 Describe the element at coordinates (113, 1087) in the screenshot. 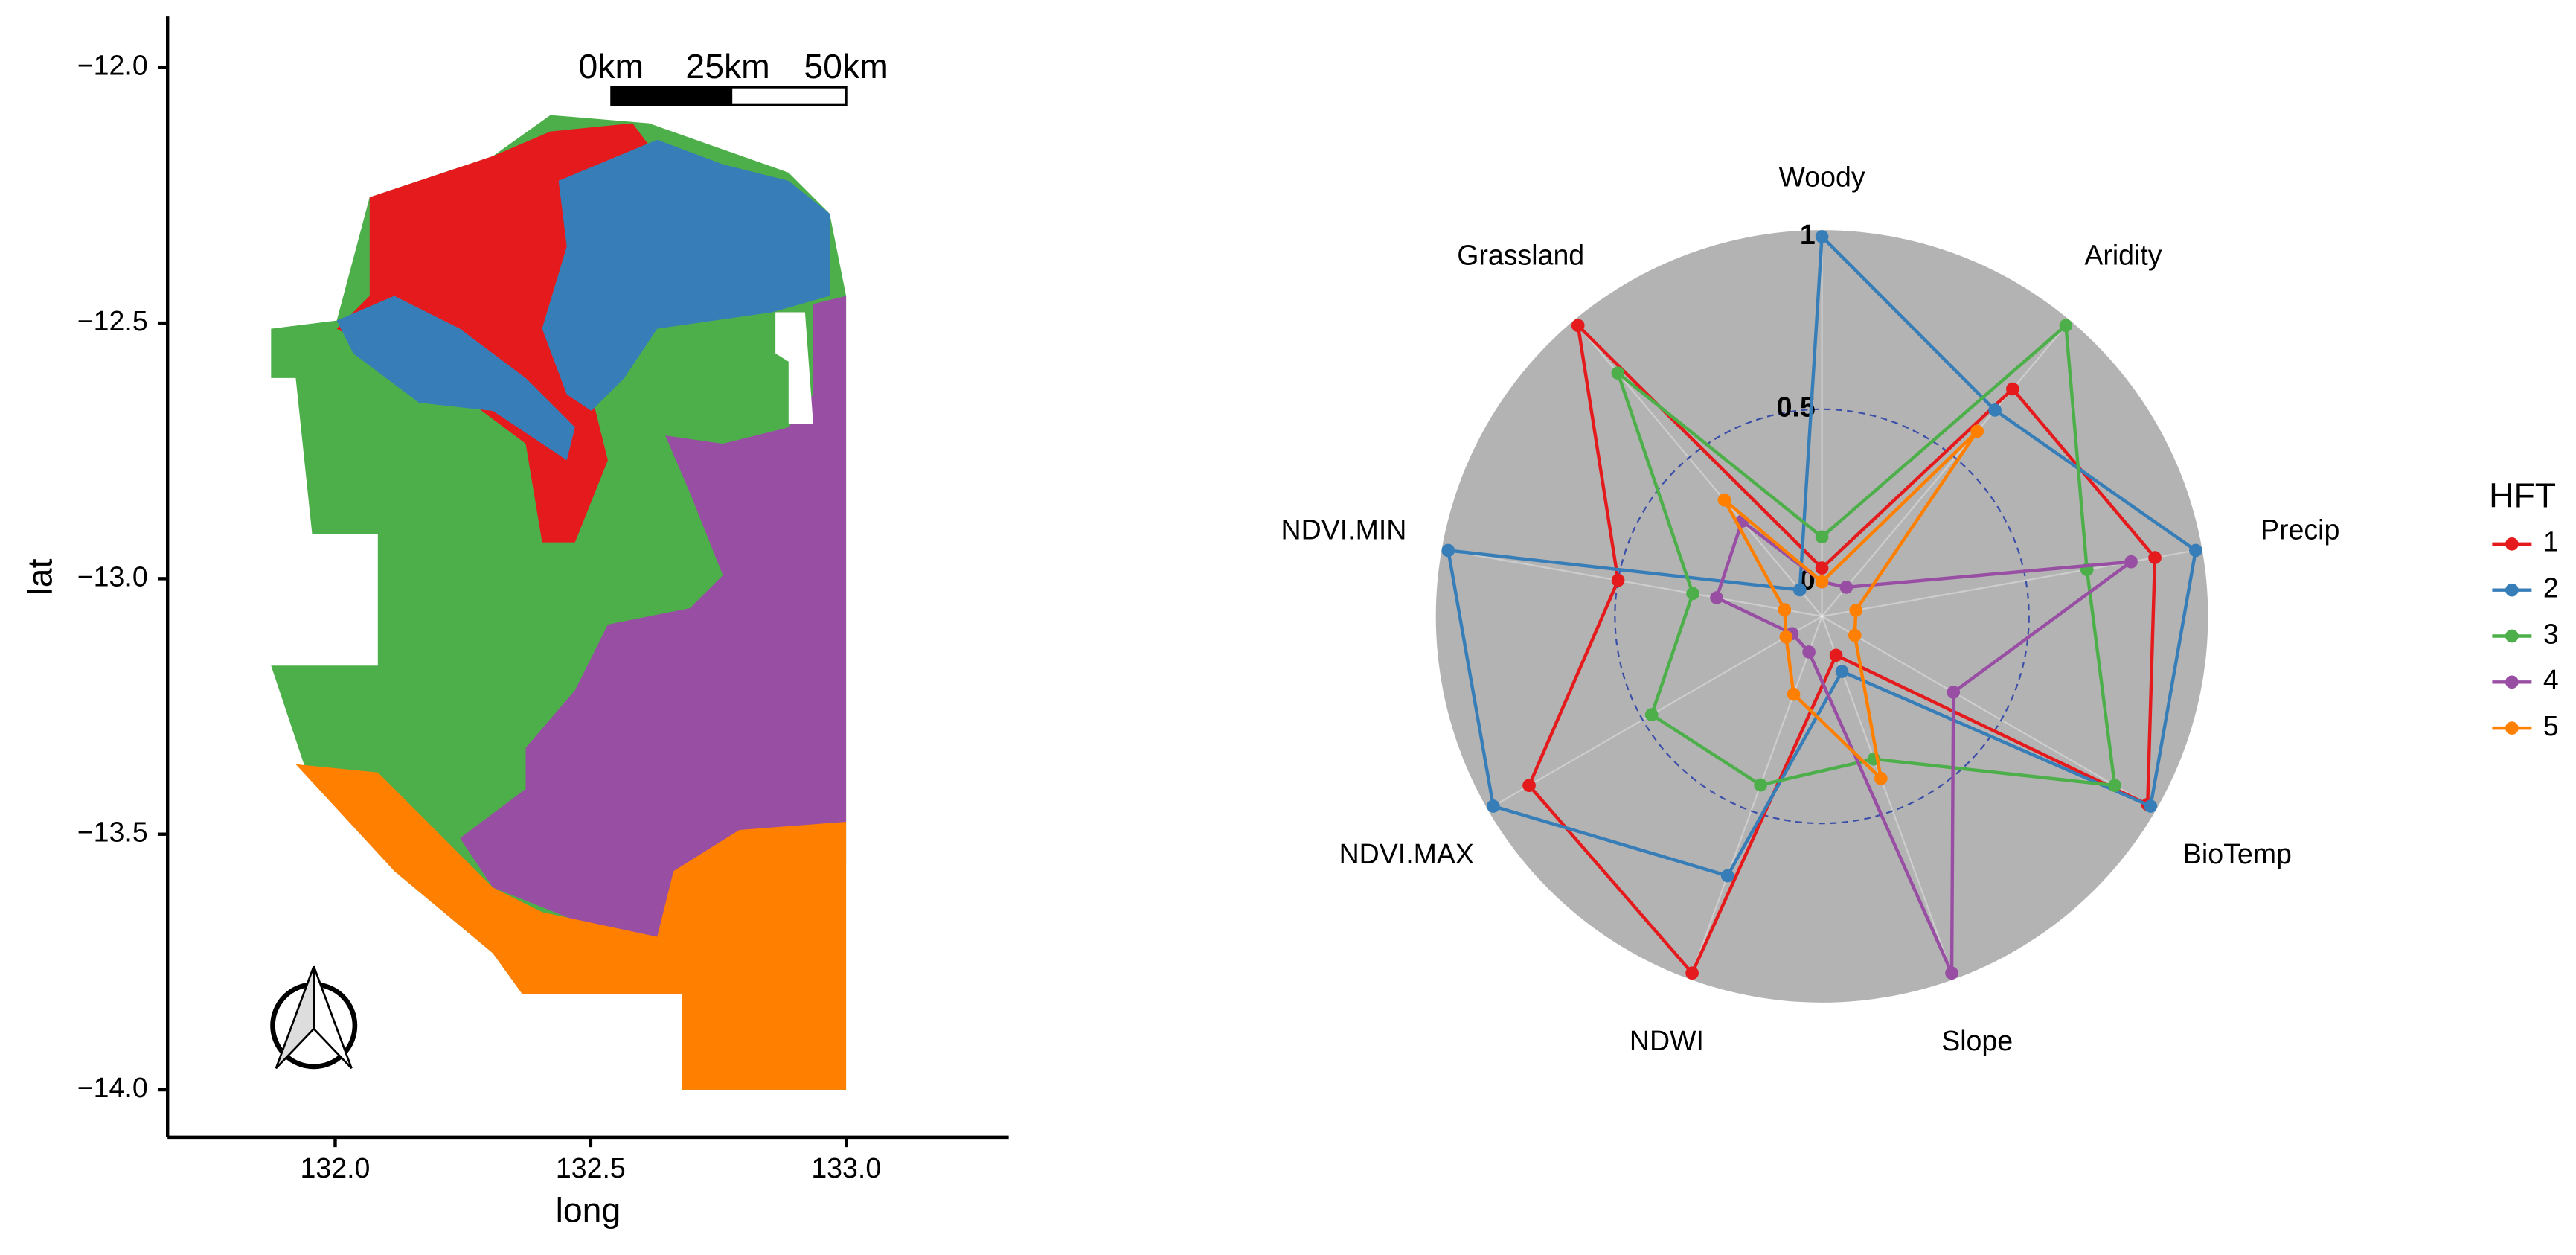

I see `y-tick-label: −14.0` at that location.